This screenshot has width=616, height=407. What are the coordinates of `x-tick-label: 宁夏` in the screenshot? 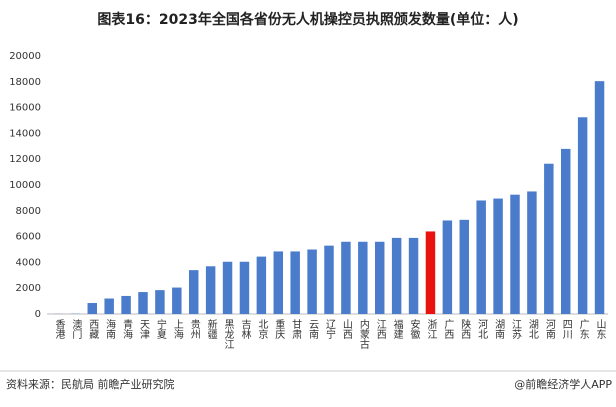 It's located at (160, 328).